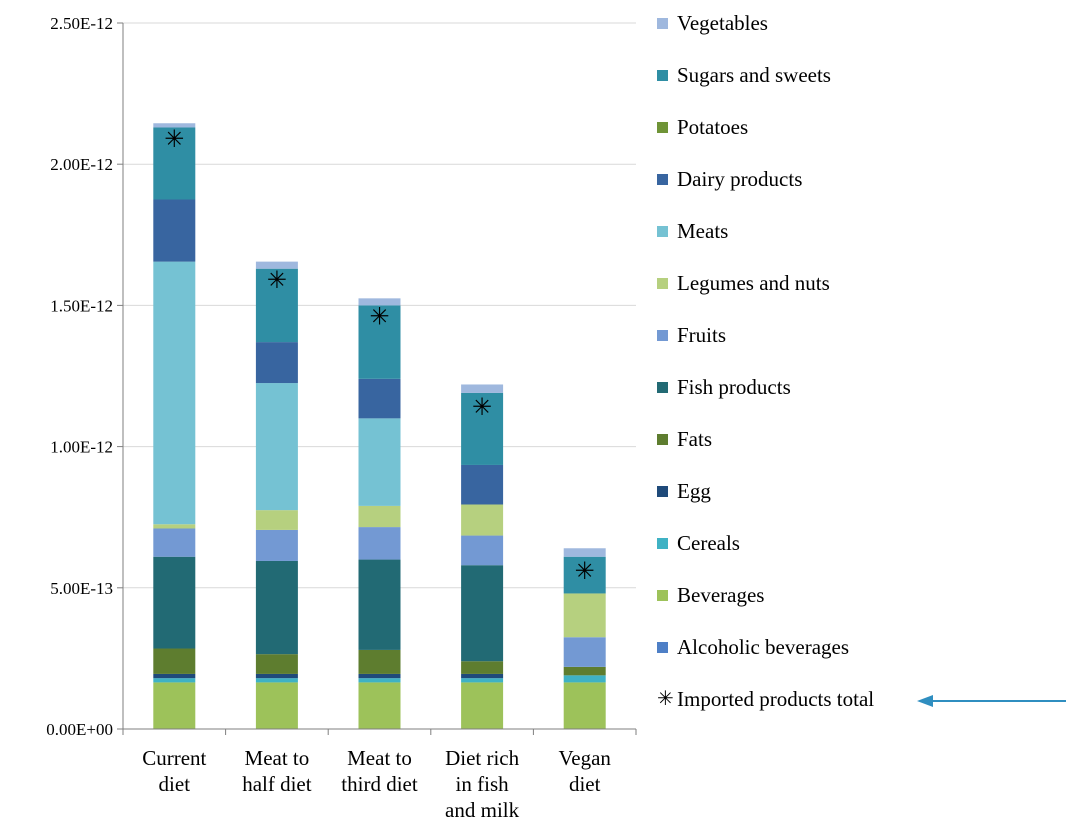  Describe the element at coordinates (754, 75) in the screenshot. I see `legend-label: Sugars and sweets` at that location.